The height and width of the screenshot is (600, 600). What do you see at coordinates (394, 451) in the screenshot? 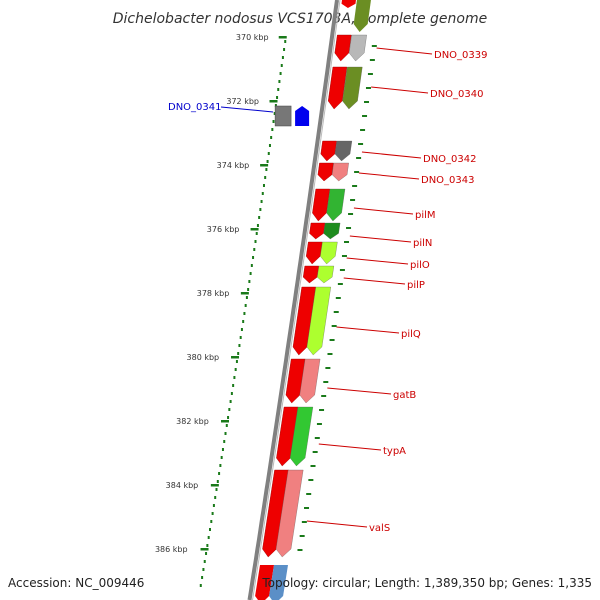
I see `gene-label: typA` at bounding box center [394, 451].